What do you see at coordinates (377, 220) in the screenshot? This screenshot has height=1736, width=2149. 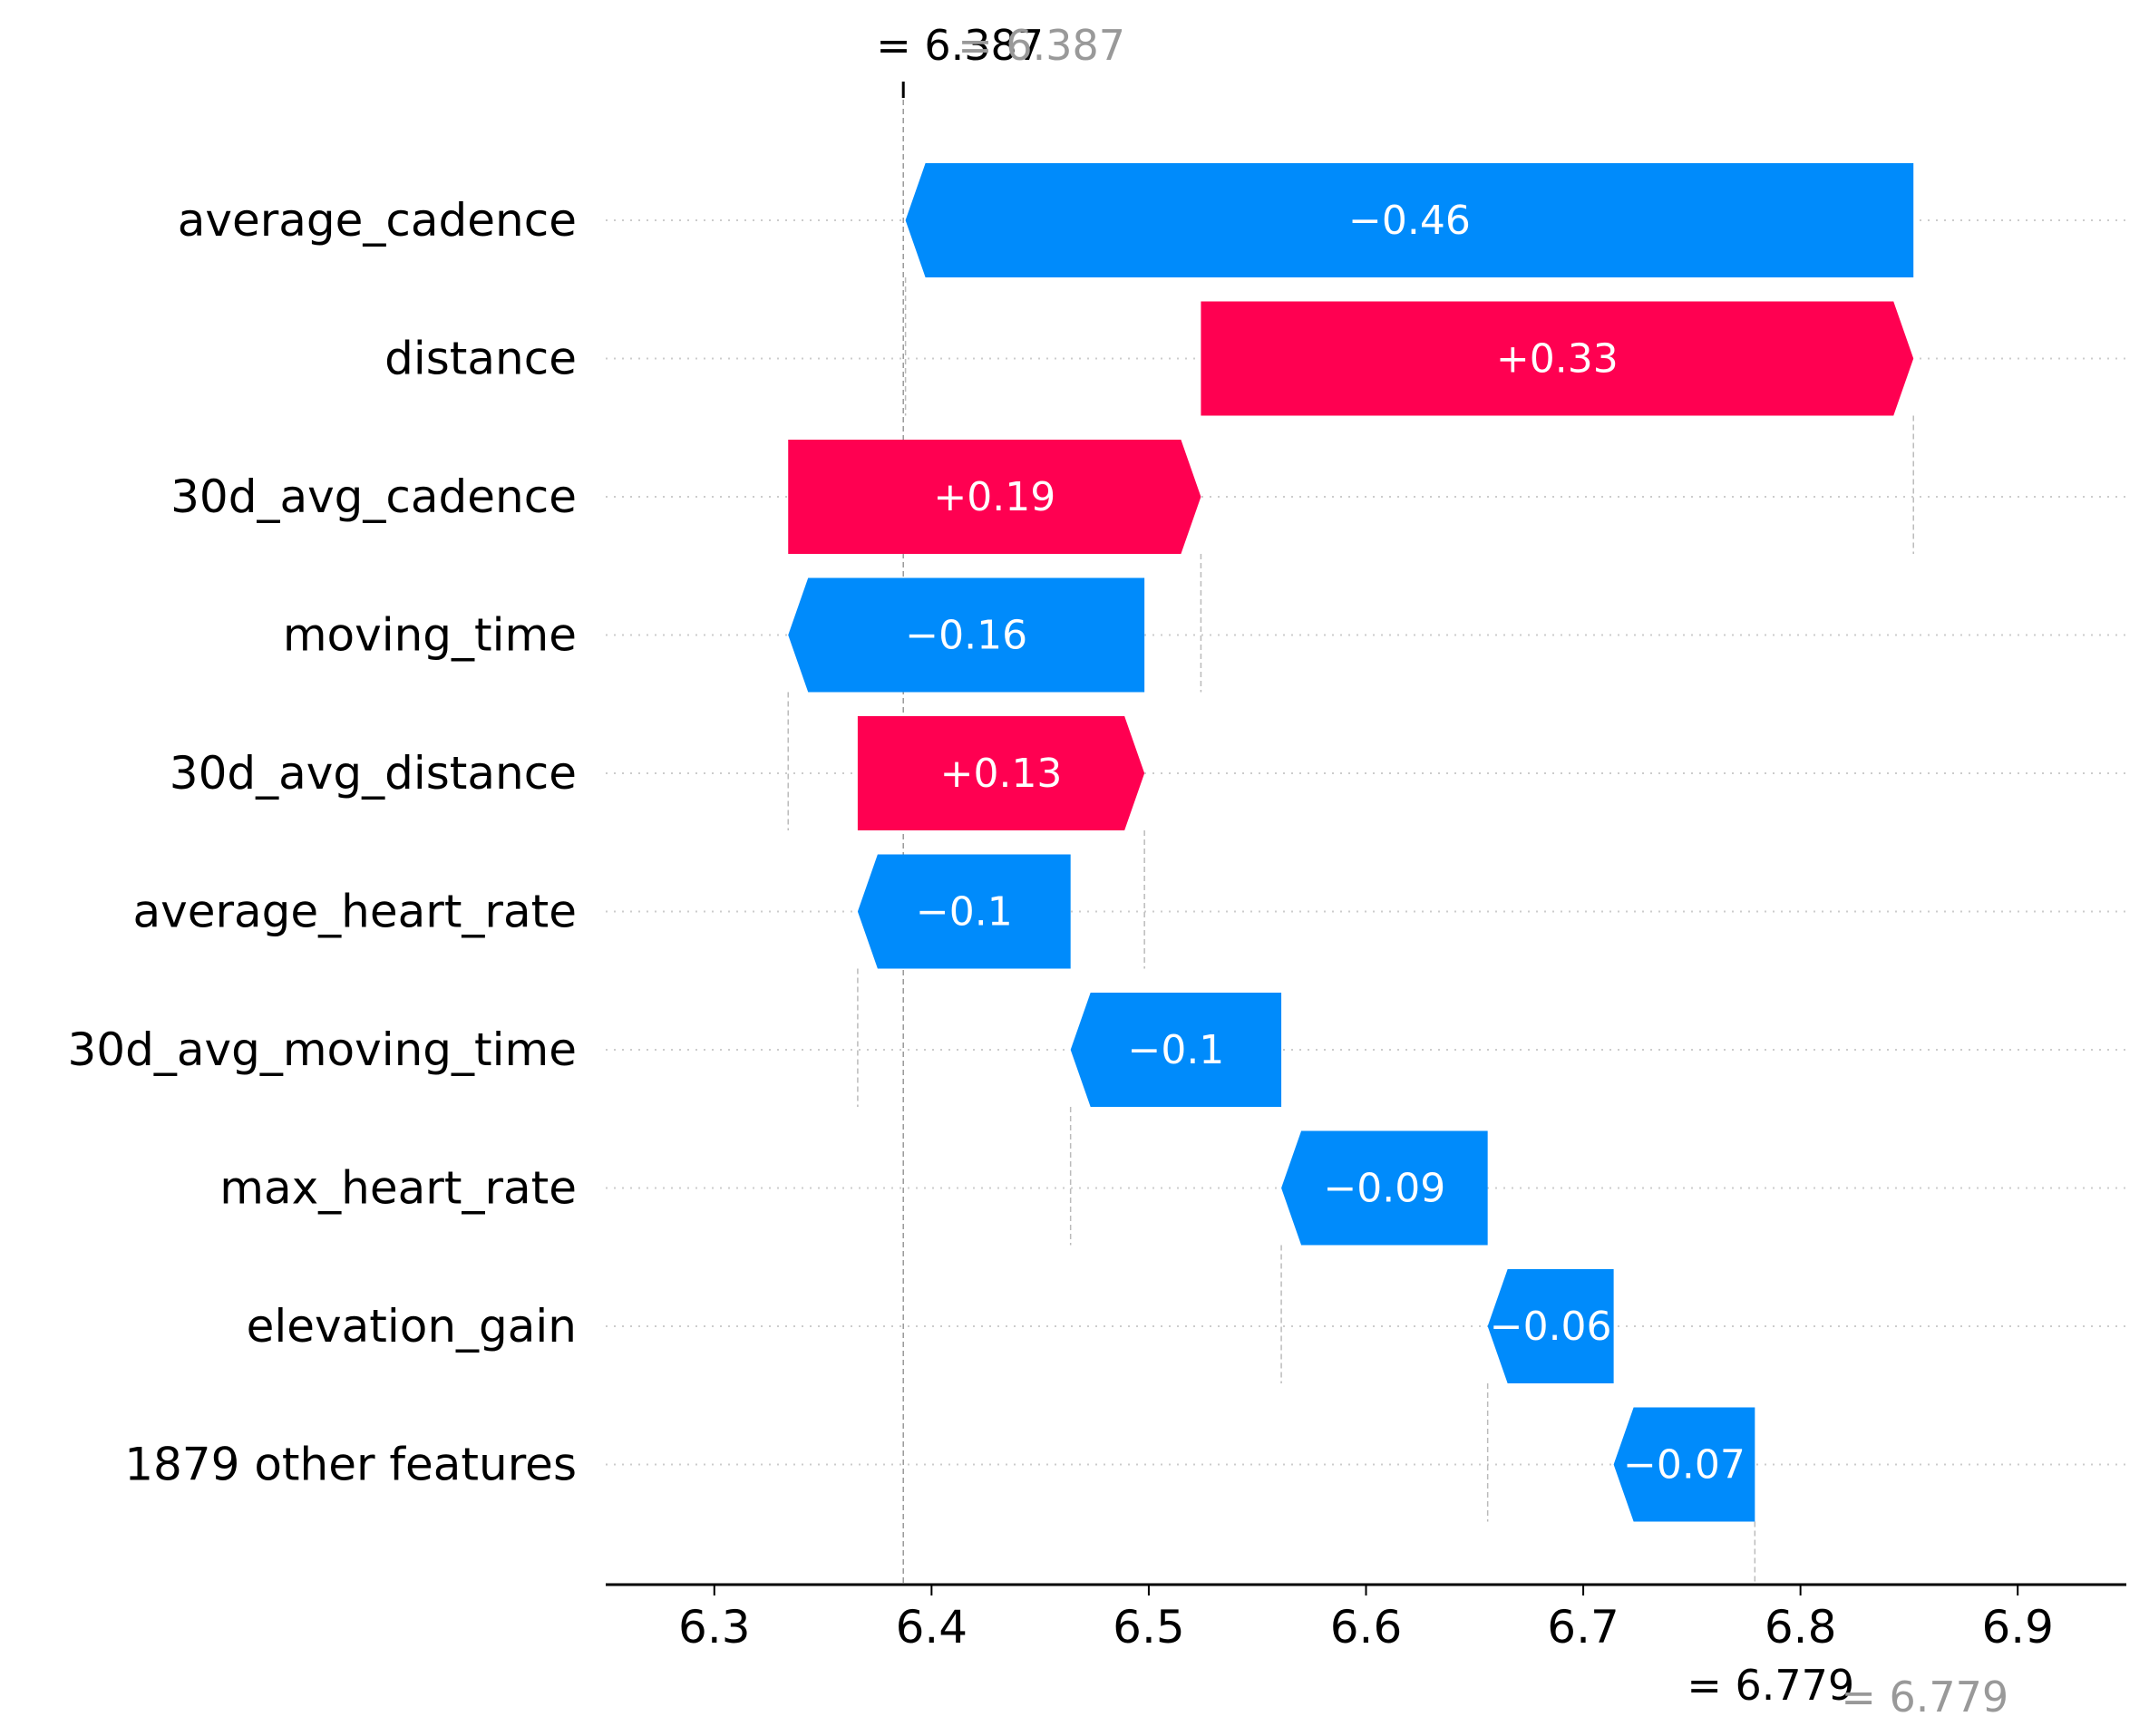 I see `feature-label: average_cadence` at bounding box center [377, 220].